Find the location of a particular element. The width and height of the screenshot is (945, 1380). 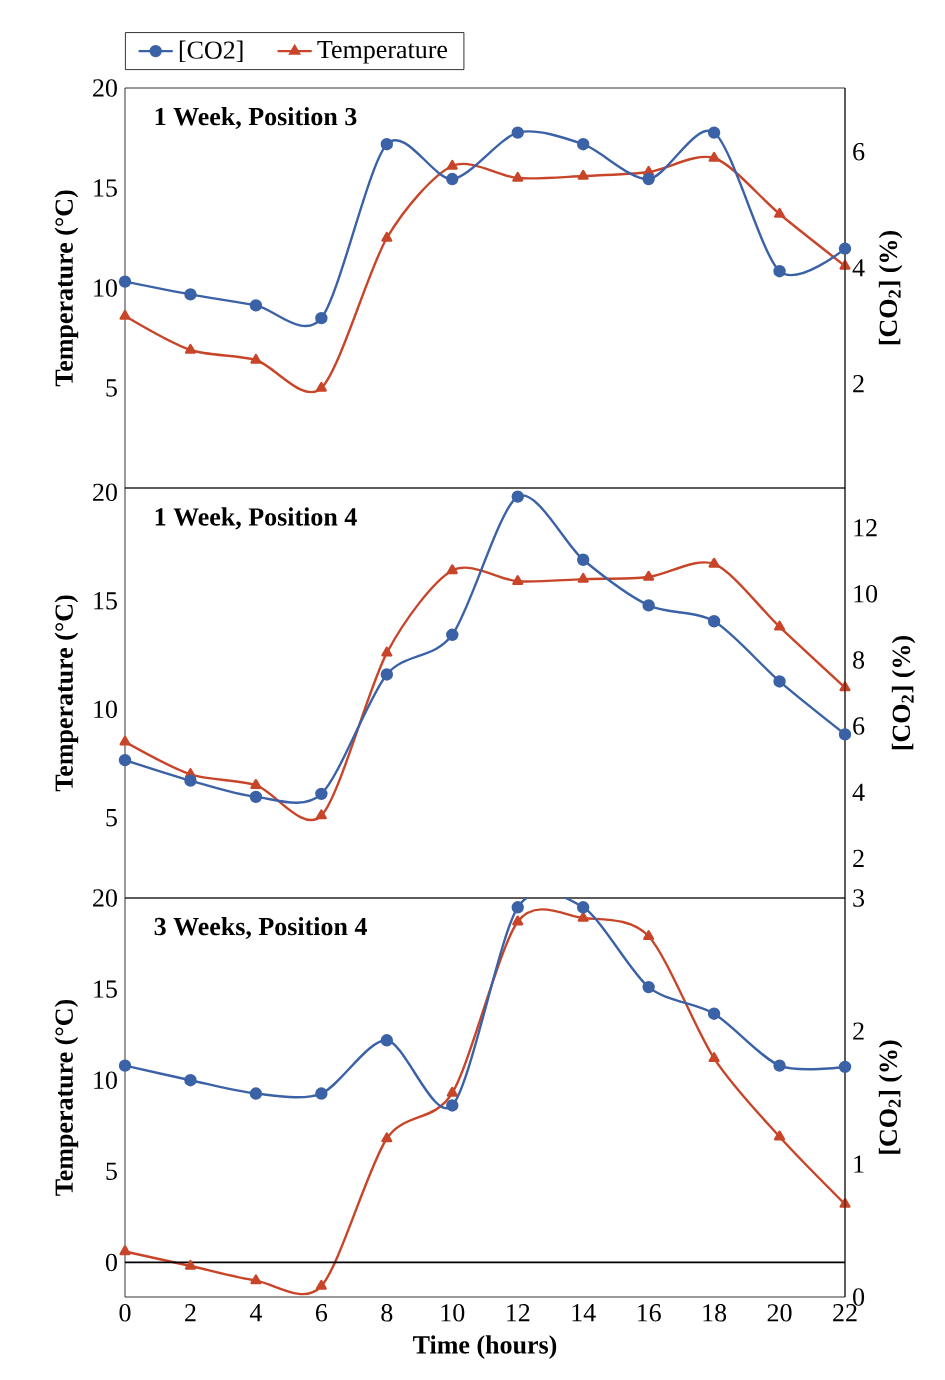

x-tick-label: 18 is located at coordinates (715, 1313).